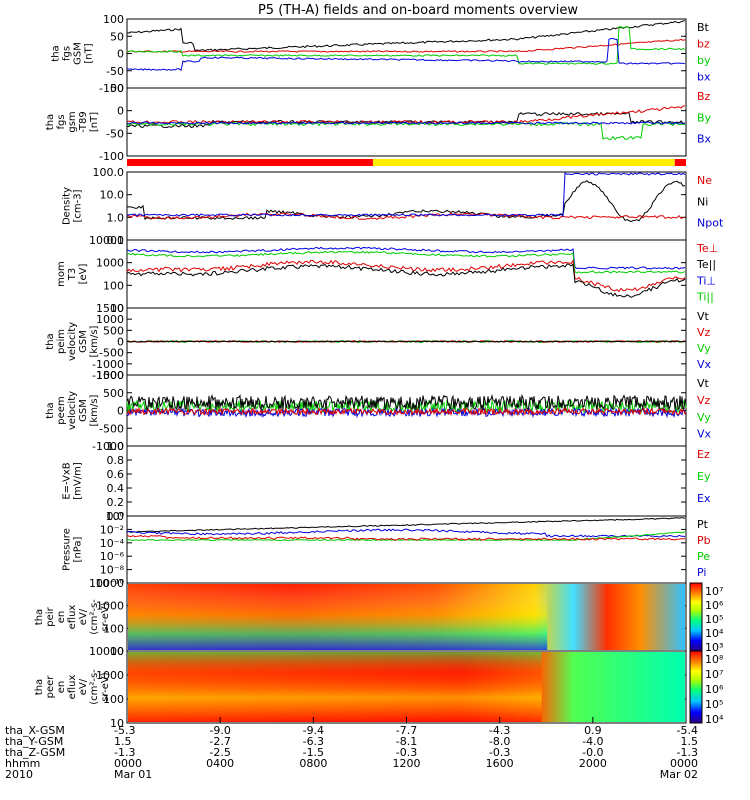 This screenshot has height=800, width=750. Describe the element at coordinates (406, 402) in the screenshot. I see `trace-vt` at that location.